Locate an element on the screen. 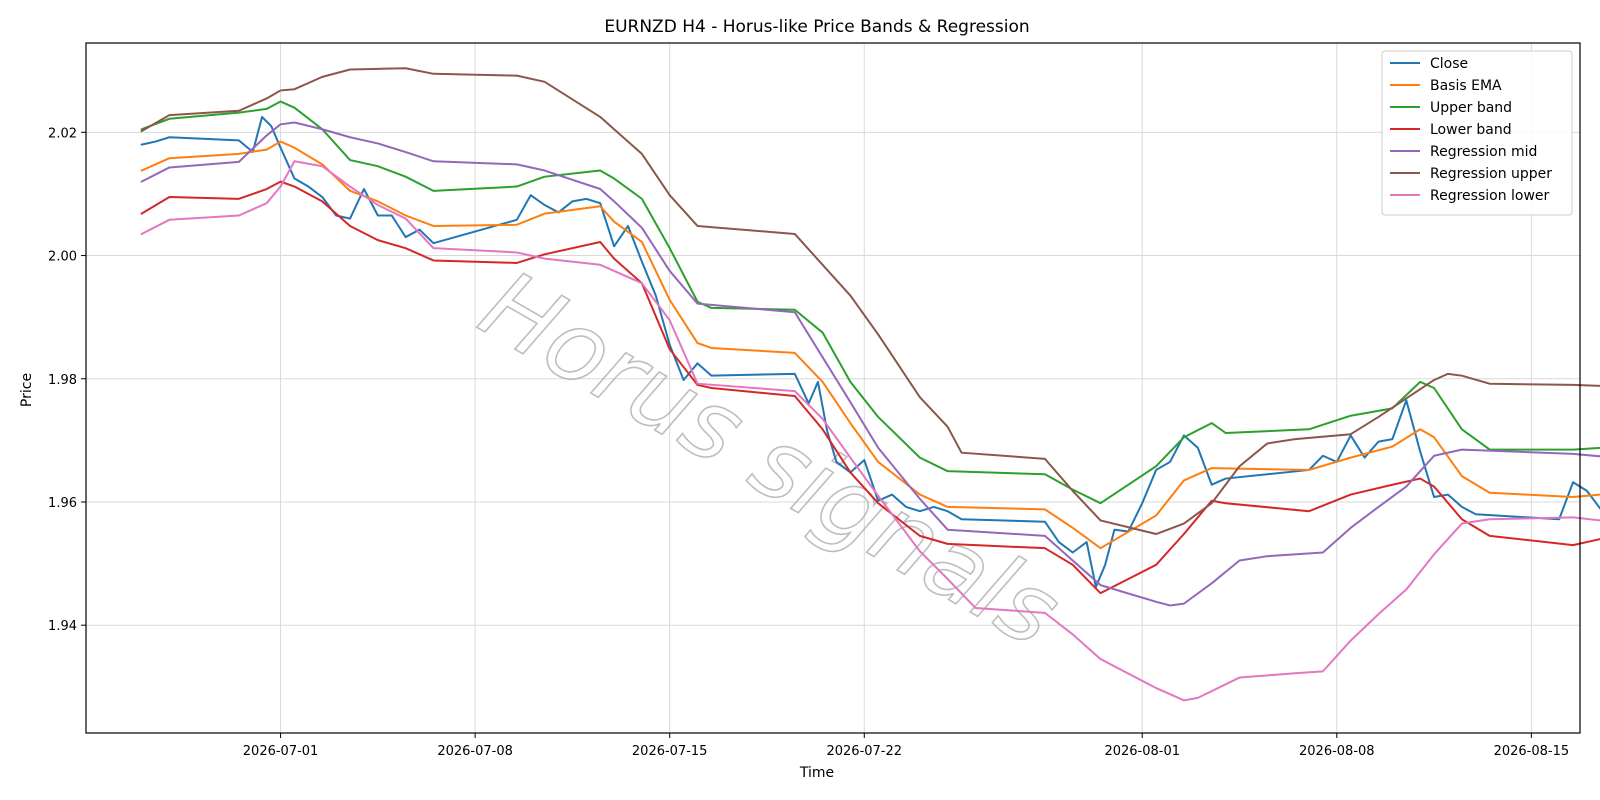 The width and height of the screenshot is (1600, 800). y-tick-label: 1.98 is located at coordinates (62, 380).